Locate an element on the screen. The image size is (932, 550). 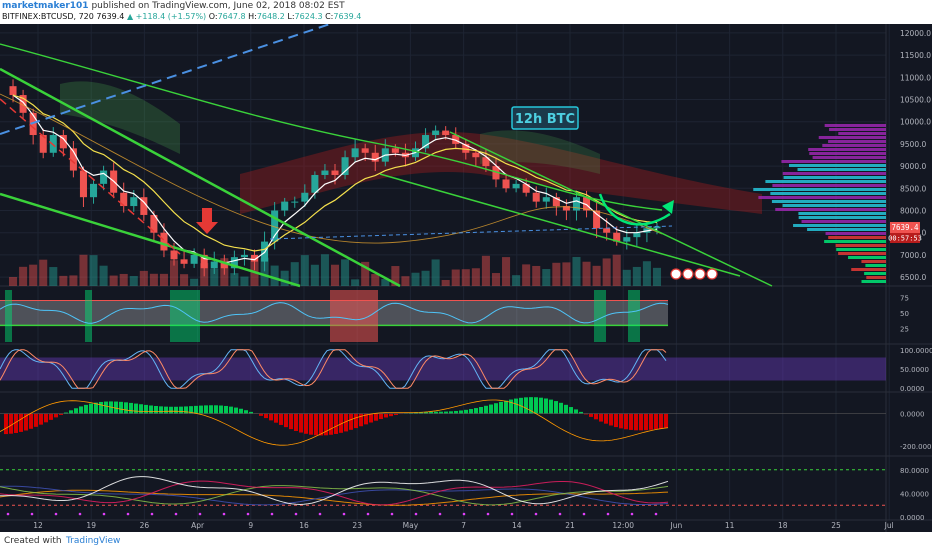
tradingview-logo: TradingView is located at coordinates (93, 541).